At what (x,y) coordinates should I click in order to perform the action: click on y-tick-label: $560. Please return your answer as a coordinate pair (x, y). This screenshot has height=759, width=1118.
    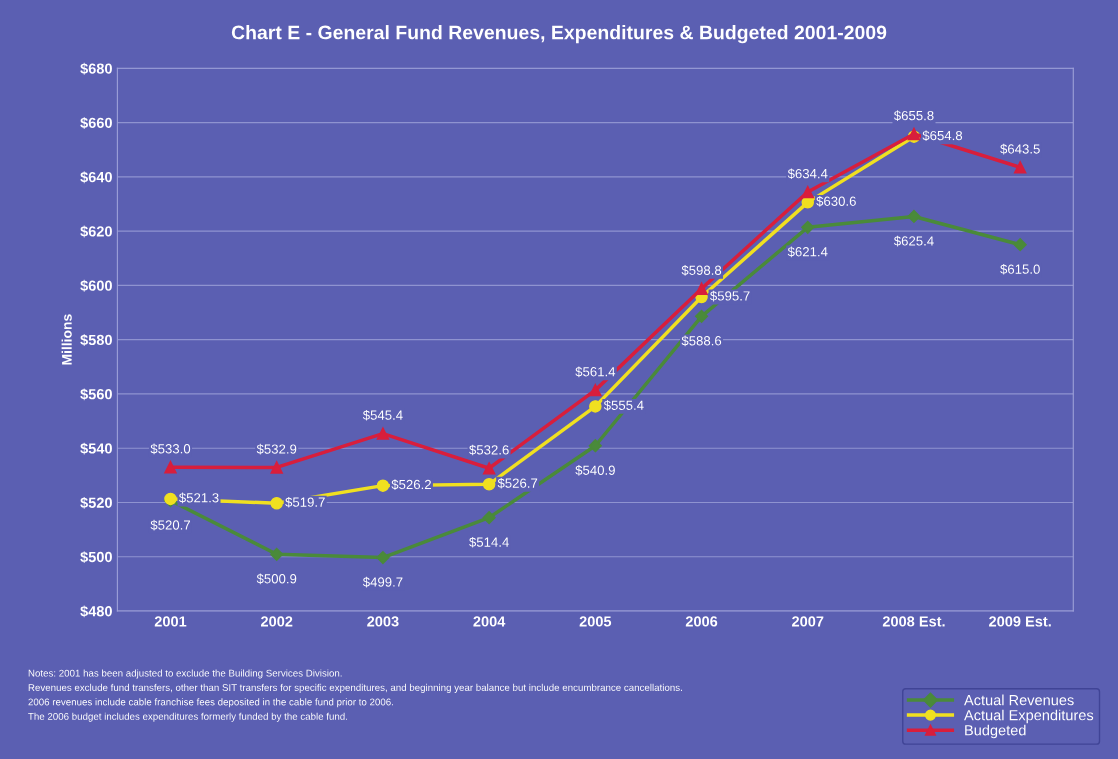
    Looking at the image, I should click on (96, 394).